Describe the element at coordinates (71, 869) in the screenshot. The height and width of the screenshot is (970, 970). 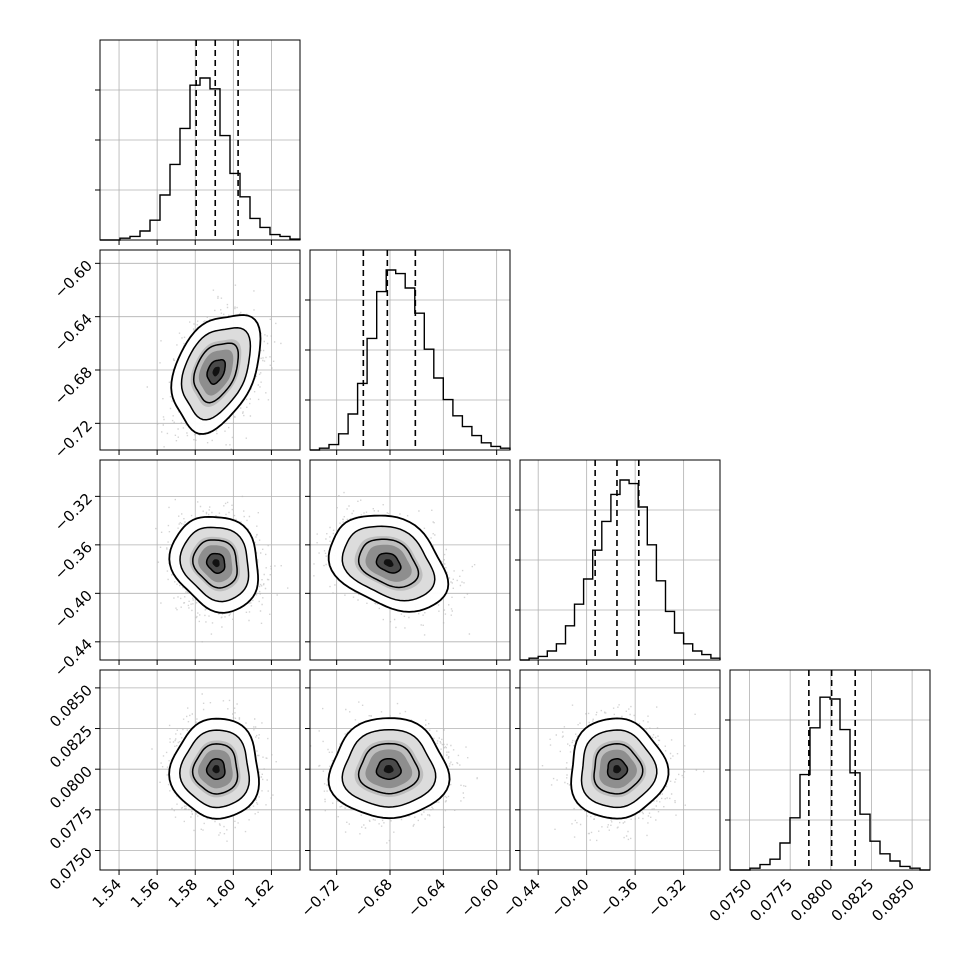
I see `y-tick-label: 0.0750` at that location.